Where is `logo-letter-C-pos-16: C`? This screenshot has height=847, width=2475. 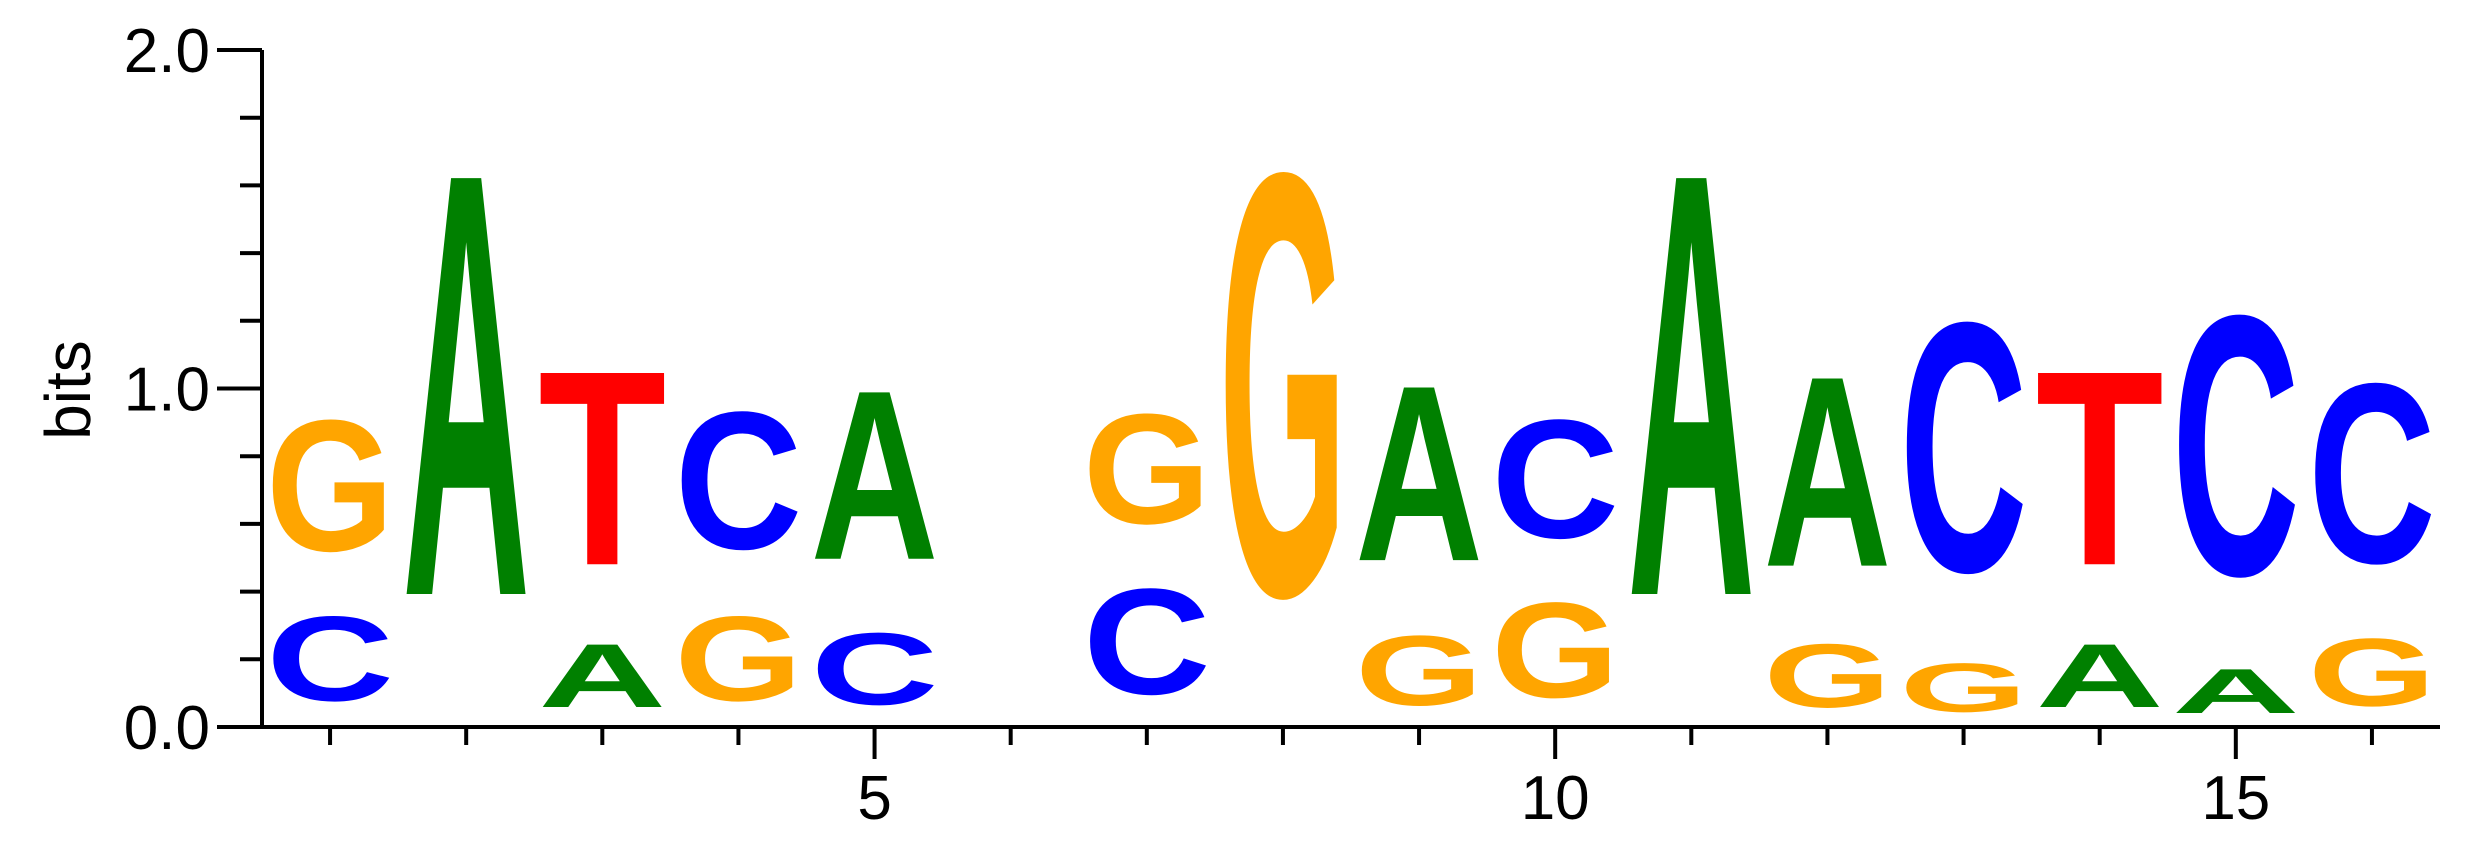
logo-letter-C-pos-16: C is located at coordinates (2372, 473).